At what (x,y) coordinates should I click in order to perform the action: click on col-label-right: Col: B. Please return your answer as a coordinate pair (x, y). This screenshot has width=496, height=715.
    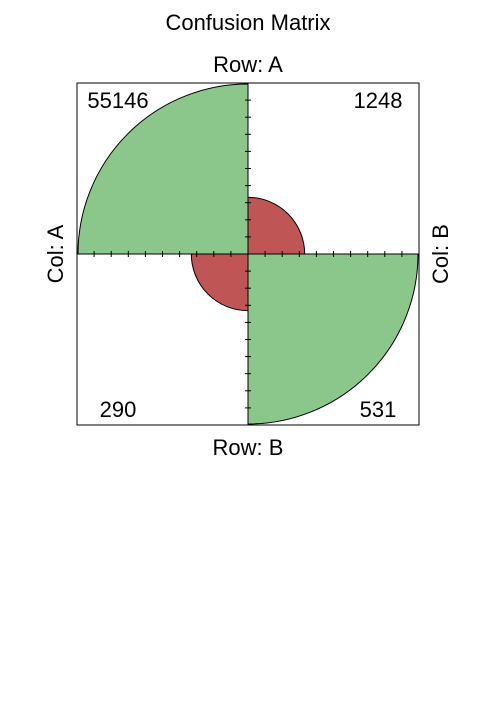
    Looking at the image, I should click on (440, 254).